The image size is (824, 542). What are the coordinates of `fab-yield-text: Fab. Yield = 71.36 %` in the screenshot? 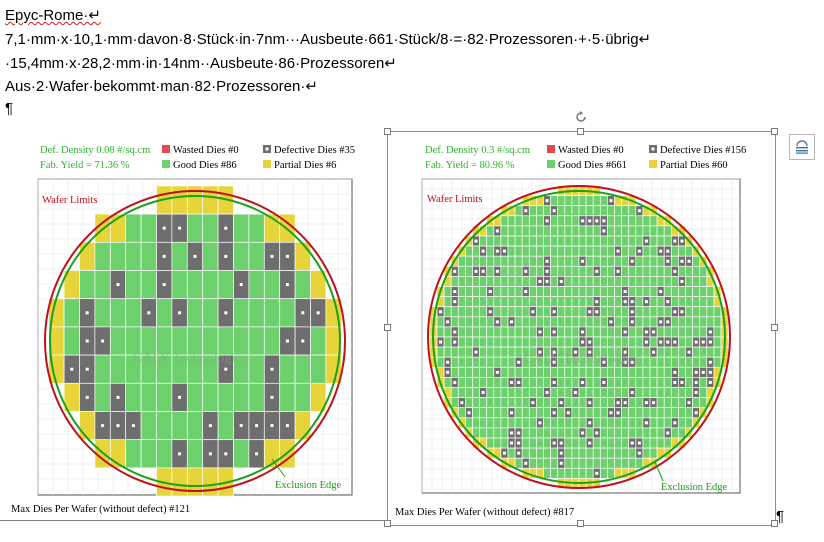 It's located at (85, 165).